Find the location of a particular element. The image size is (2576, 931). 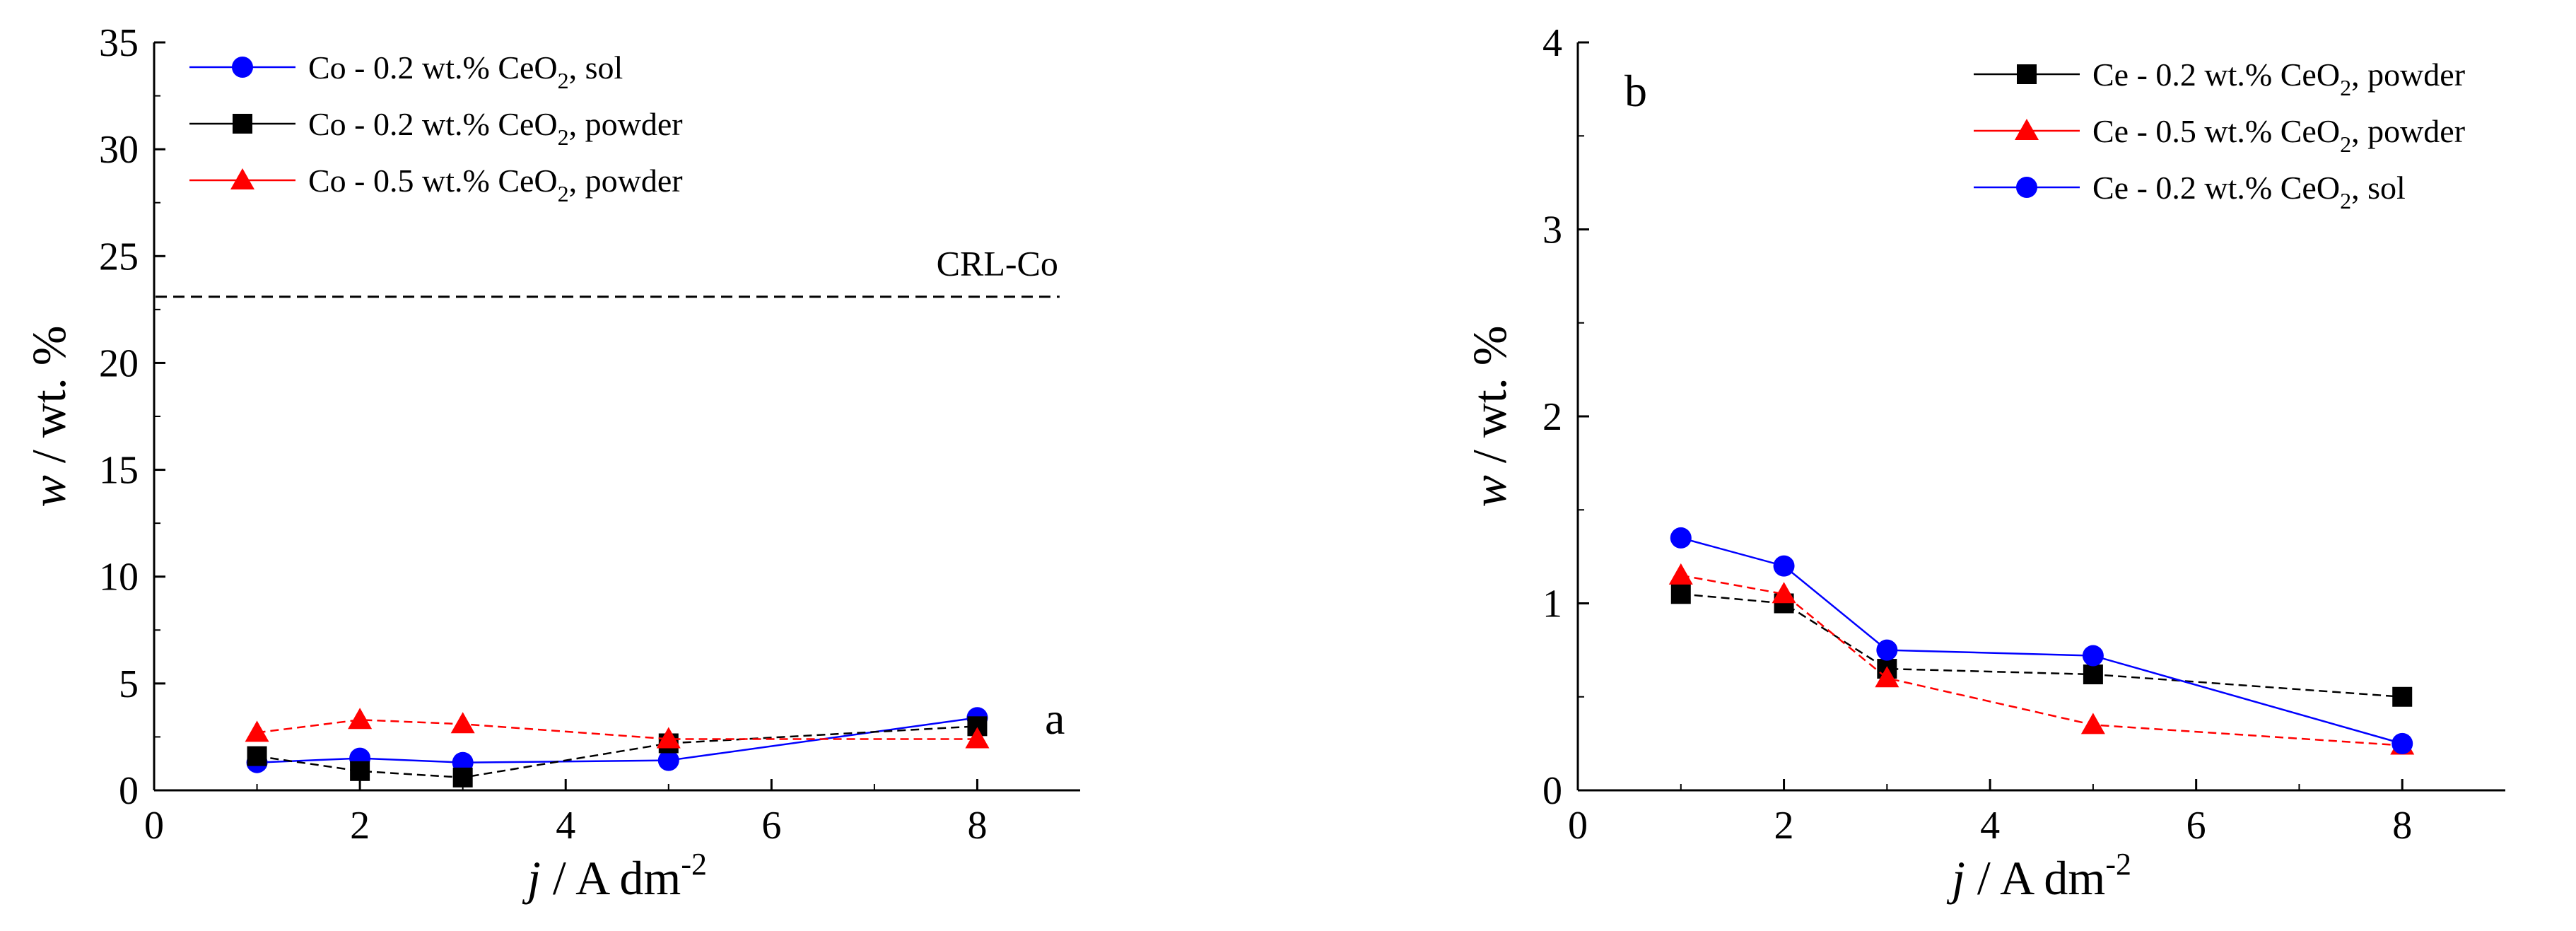

panel-label: a is located at coordinates (1055, 718).